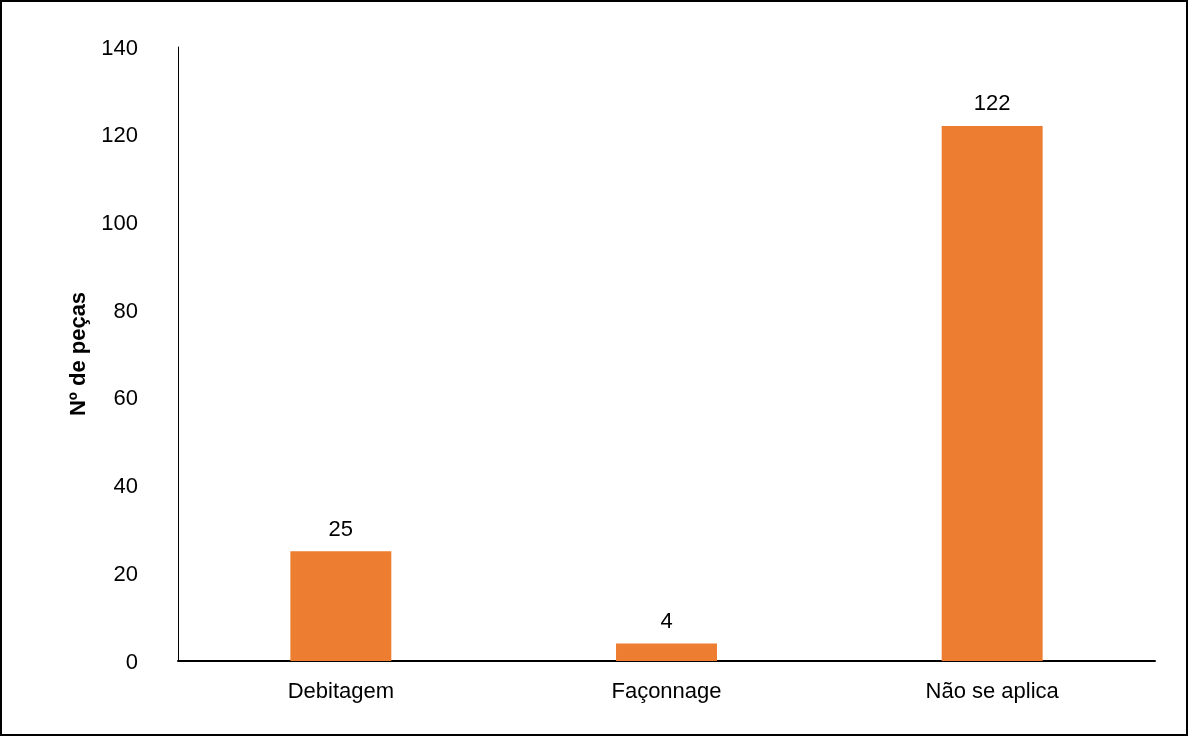 This screenshot has height=736, width=1188. What do you see at coordinates (125, 486) in the screenshot?
I see `y-tick-label: 40` at bounding box center [125, 486].